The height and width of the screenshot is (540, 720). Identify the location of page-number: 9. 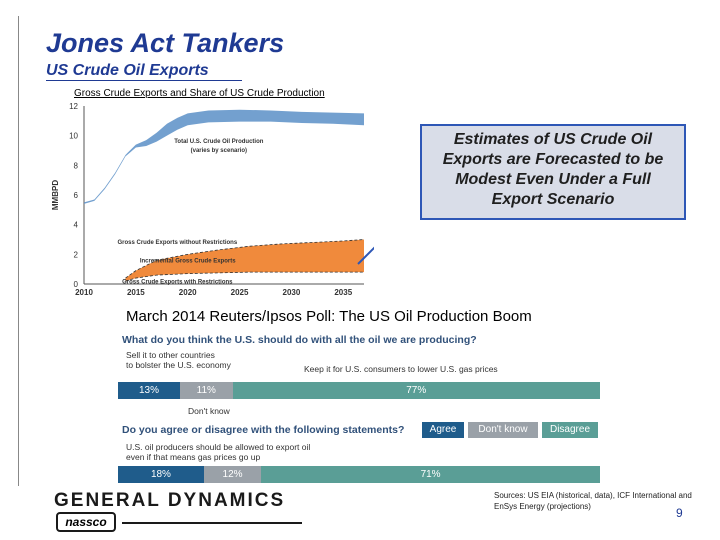
(679, 513).